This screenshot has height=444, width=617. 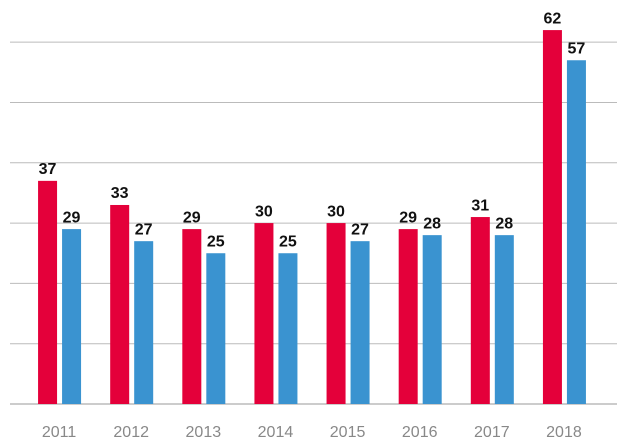 I want to click on x-tick-label: 2015, so click(x=348, y=432).